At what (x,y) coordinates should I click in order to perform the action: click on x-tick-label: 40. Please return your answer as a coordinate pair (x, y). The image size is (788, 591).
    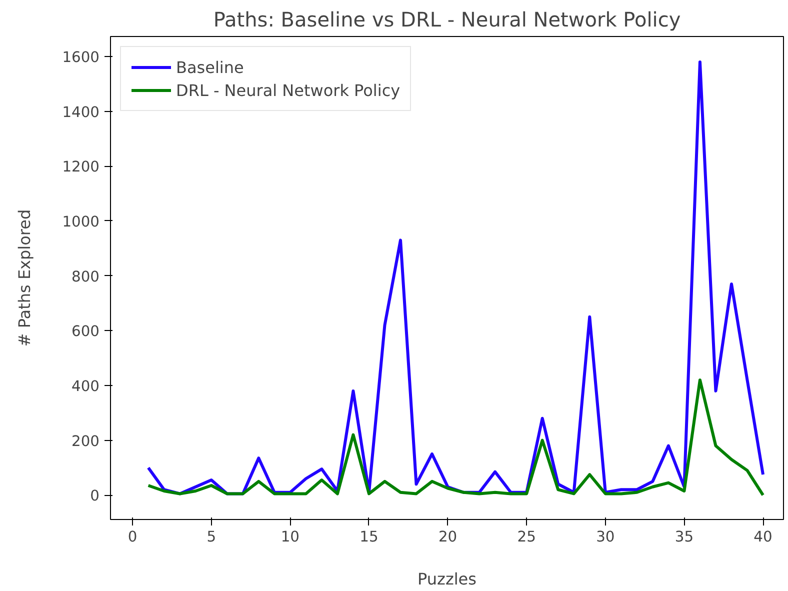
    Looking at the image, I should click on (763, 537).